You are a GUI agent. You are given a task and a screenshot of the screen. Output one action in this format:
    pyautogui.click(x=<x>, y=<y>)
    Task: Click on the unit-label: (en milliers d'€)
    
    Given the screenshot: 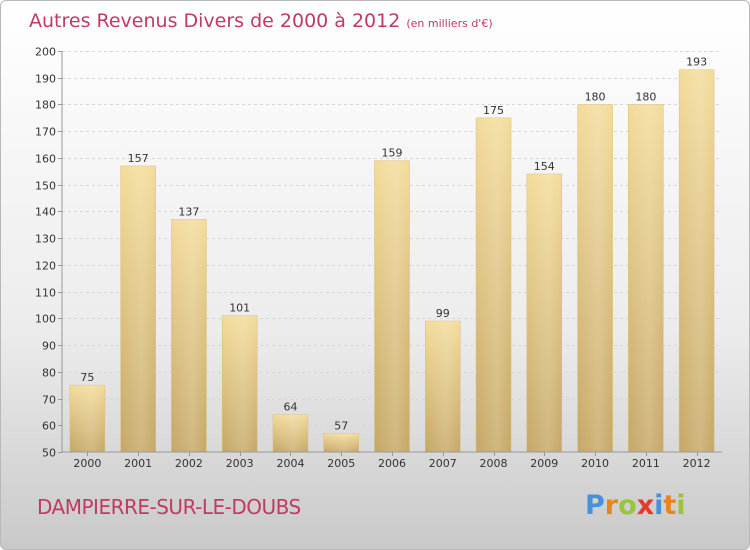 What is the action you would take?
    pyautogui.click(x=449, y=23)
    